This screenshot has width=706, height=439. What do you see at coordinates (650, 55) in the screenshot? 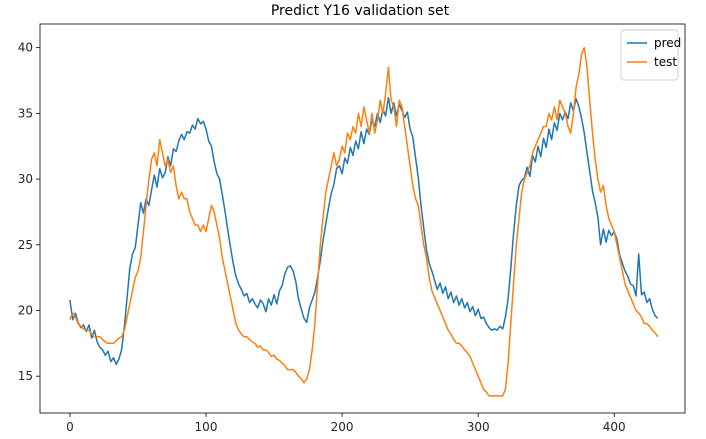
I see `legend: pred test` at bounding box center [650, 55].